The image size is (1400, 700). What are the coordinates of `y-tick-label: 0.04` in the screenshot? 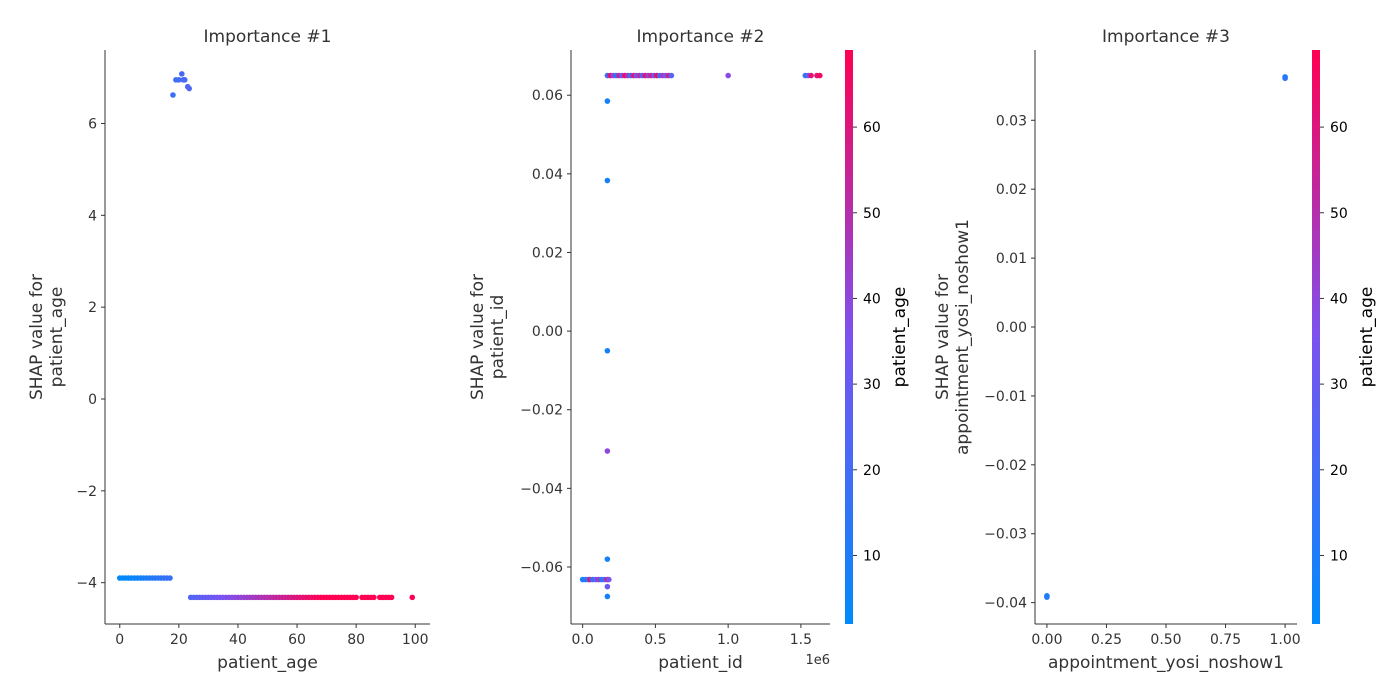 It's located at (547, 175).